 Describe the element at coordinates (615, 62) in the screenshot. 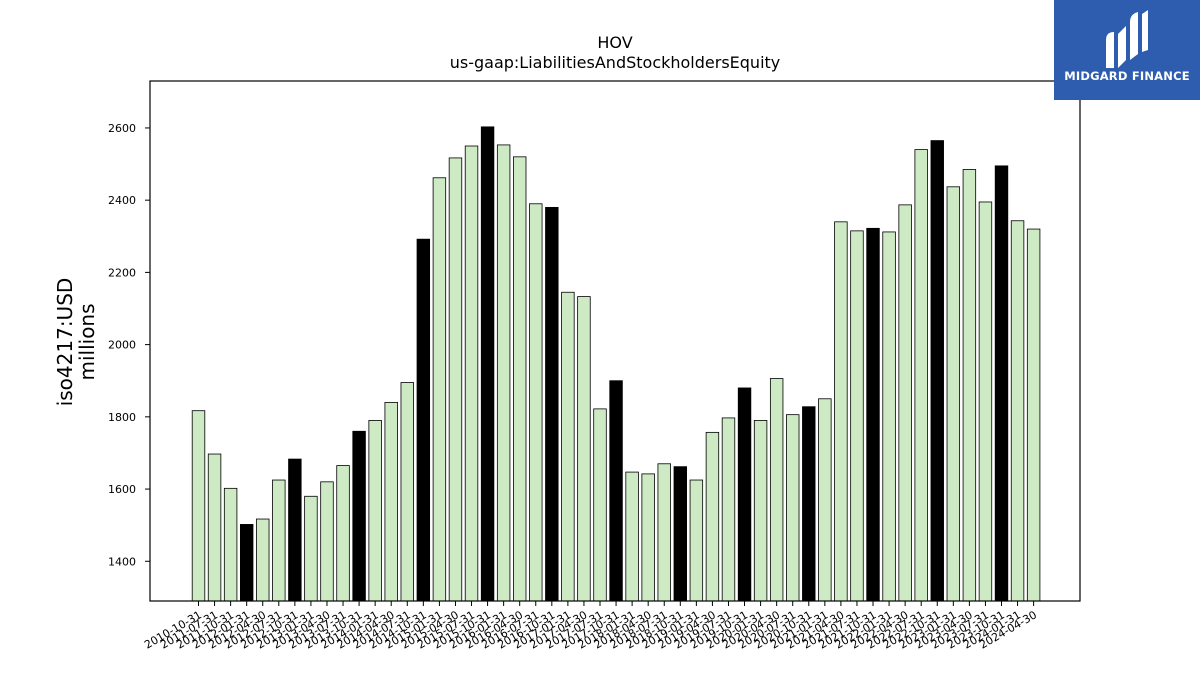

I see `chart-subtitle: us-gaap:LiabilitiesAndStockholdersEquity` at that location.